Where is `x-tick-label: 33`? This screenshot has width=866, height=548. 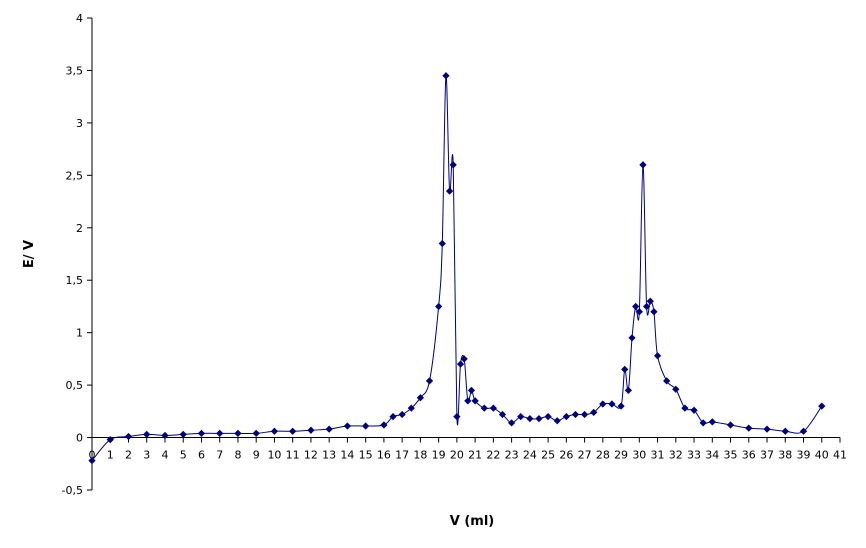 x-tick-label: 33 is located at coordinates (694, 455).